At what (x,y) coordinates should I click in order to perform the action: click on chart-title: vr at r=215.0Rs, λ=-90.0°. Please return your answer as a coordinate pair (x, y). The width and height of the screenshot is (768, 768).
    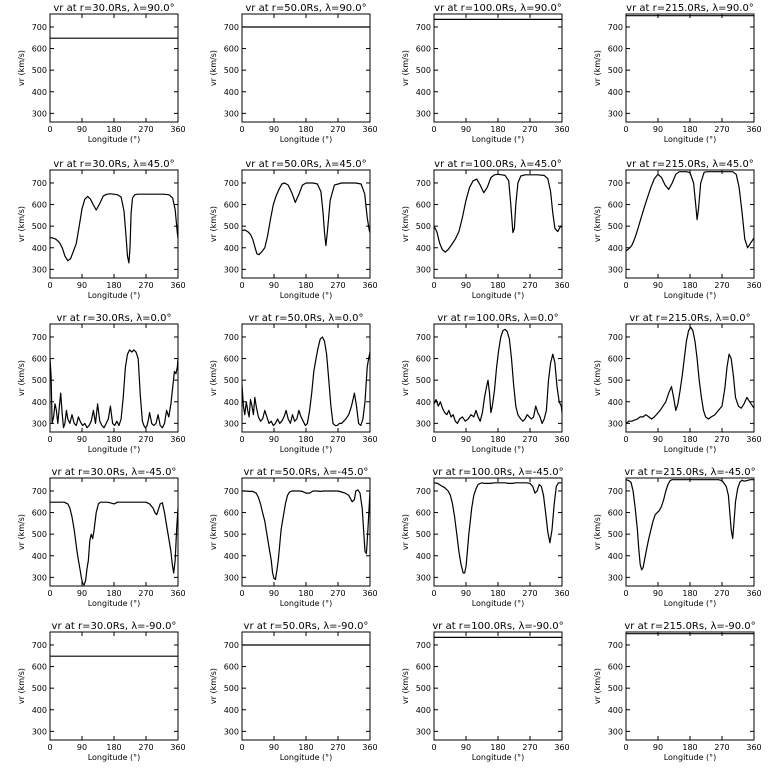
    Looking at the image, I should click on (689, 626).